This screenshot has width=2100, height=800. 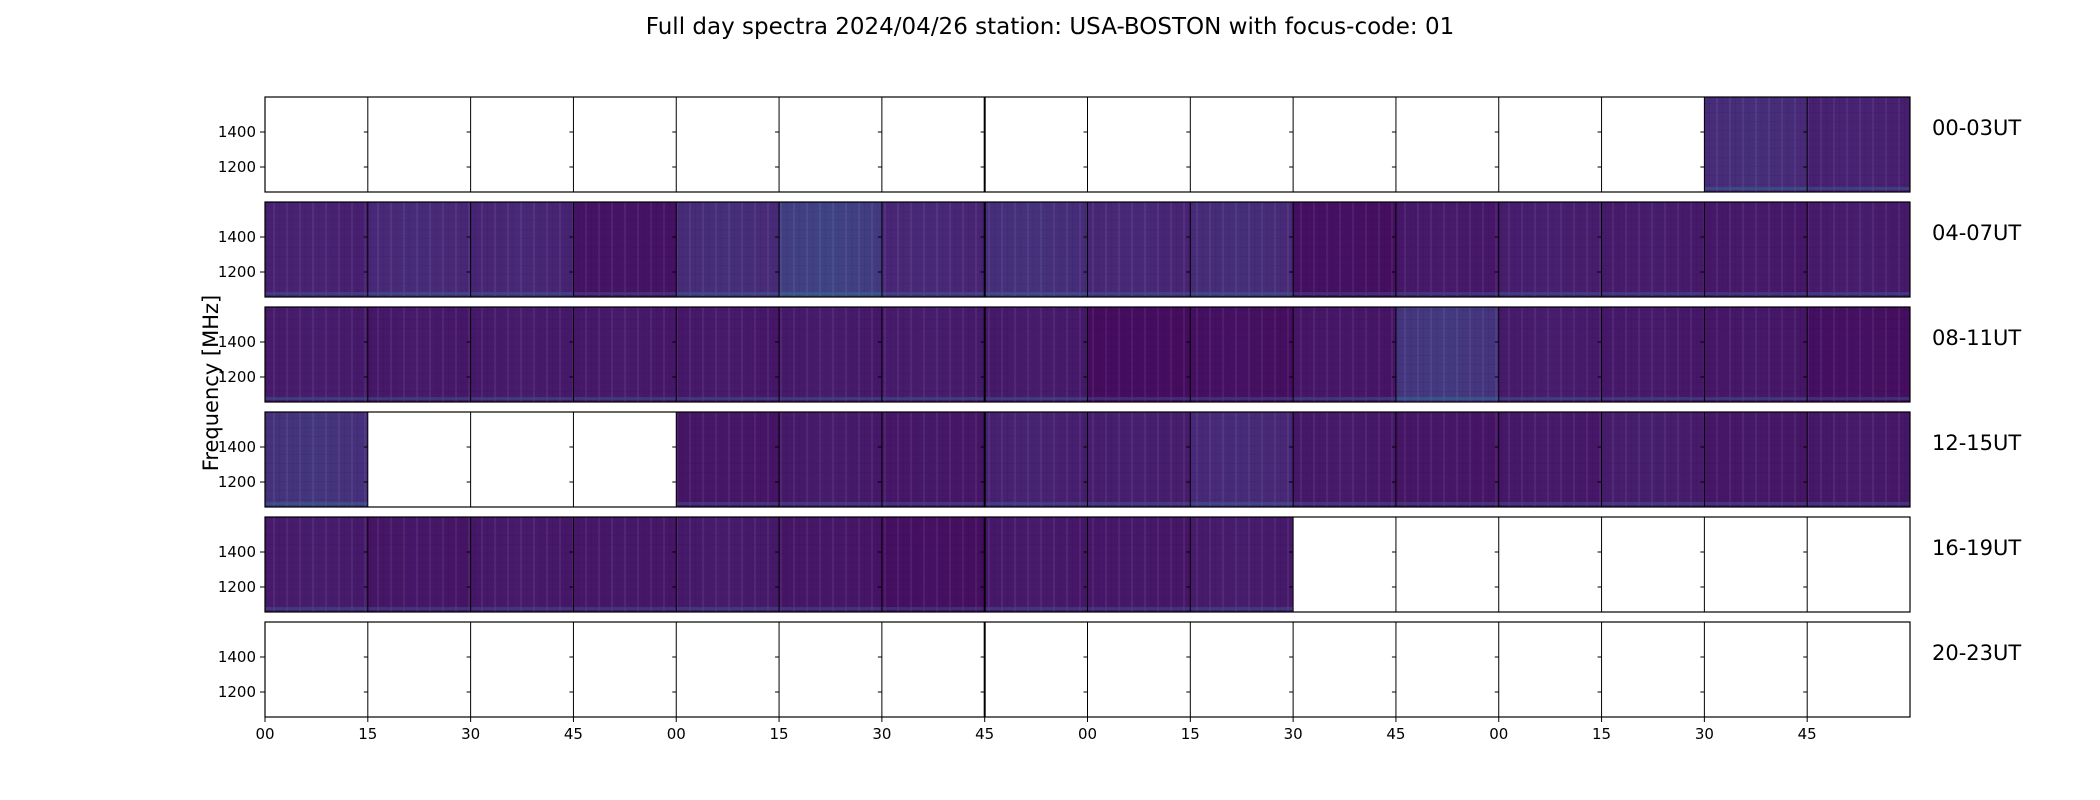 I want to click on row-time-label: 12-15UT, so click(x=1976, y=443).